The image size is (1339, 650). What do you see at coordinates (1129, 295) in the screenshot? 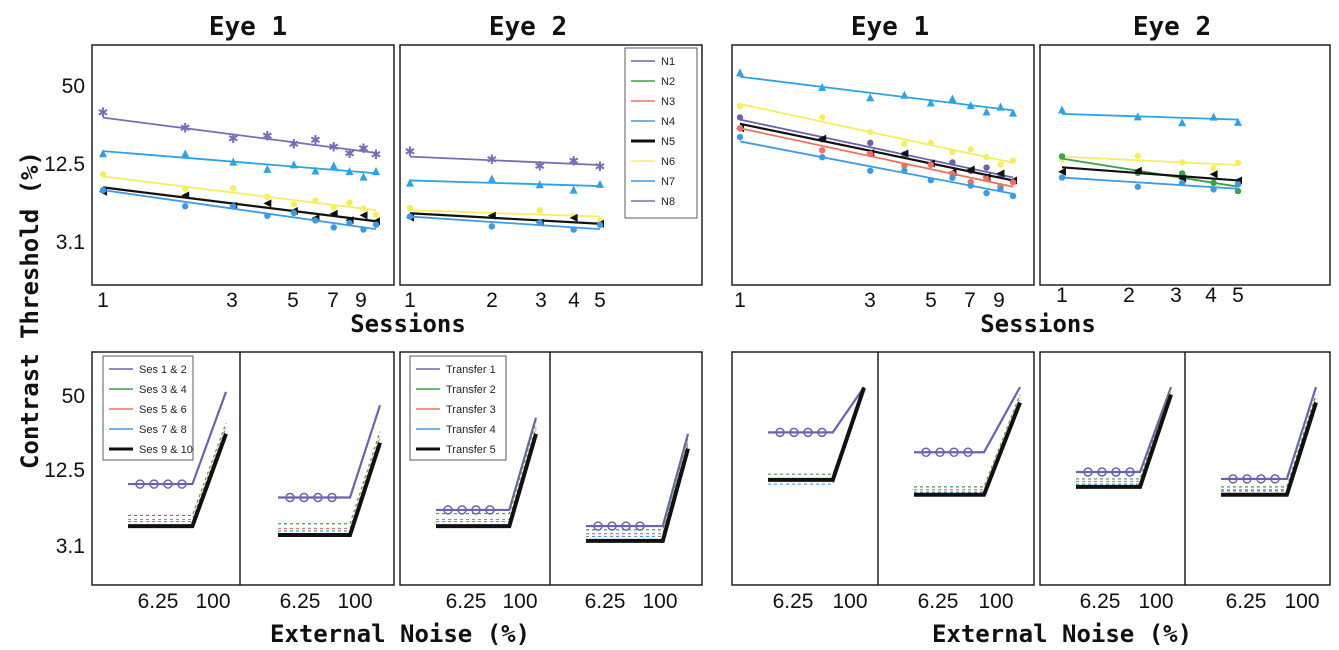
I see `xtick-b2-2: 2` at bounding box center [1129, 295].